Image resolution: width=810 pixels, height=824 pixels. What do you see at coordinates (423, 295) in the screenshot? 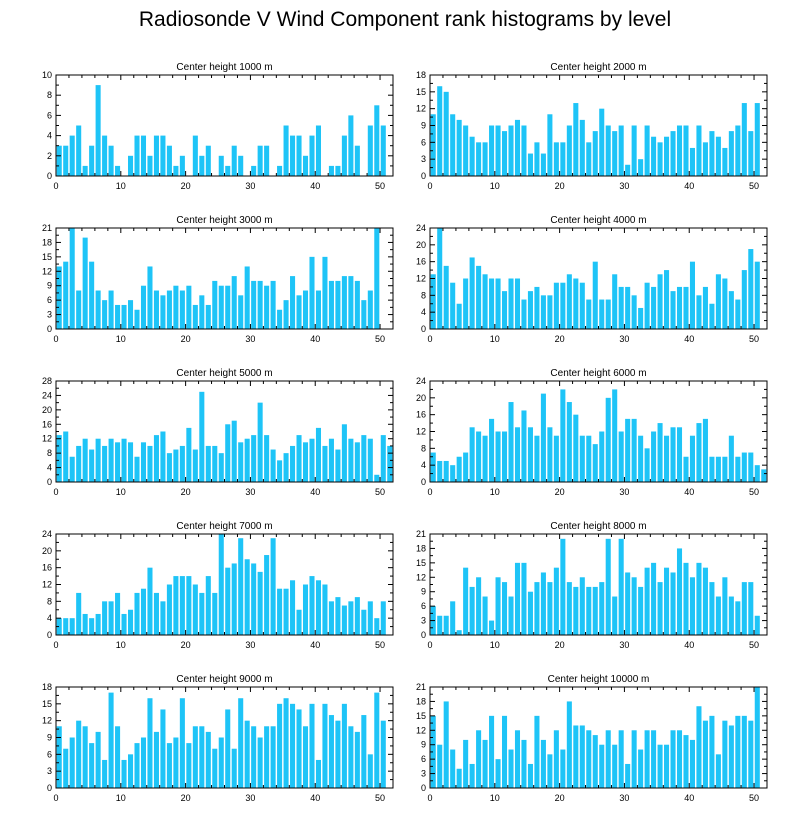
I see `y-tick-label: 8` at bounding box center [423, 295].